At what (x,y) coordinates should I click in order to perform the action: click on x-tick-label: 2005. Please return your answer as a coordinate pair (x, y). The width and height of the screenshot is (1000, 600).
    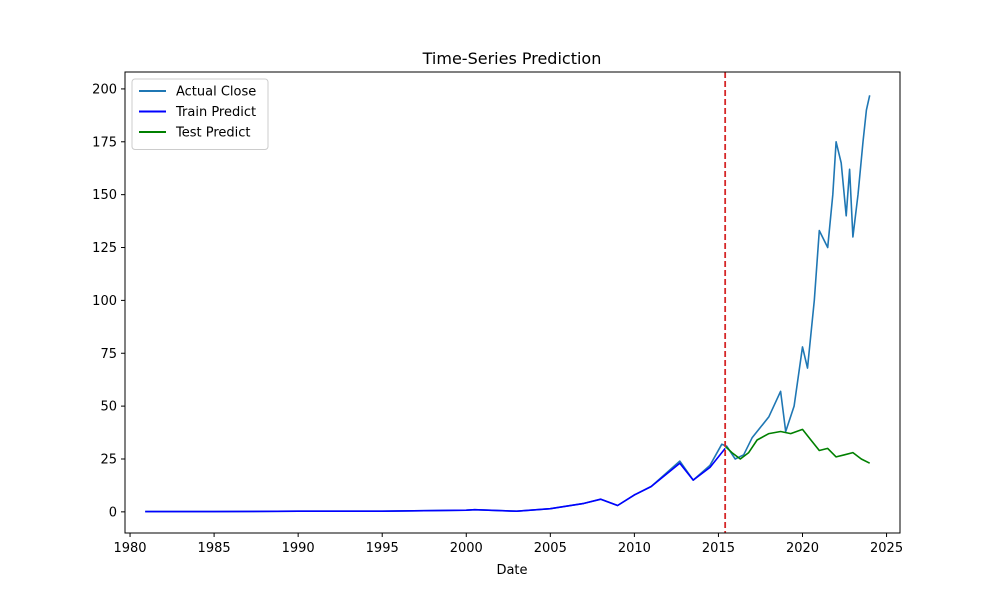
    Looking at the image, I should click on (550, 548).